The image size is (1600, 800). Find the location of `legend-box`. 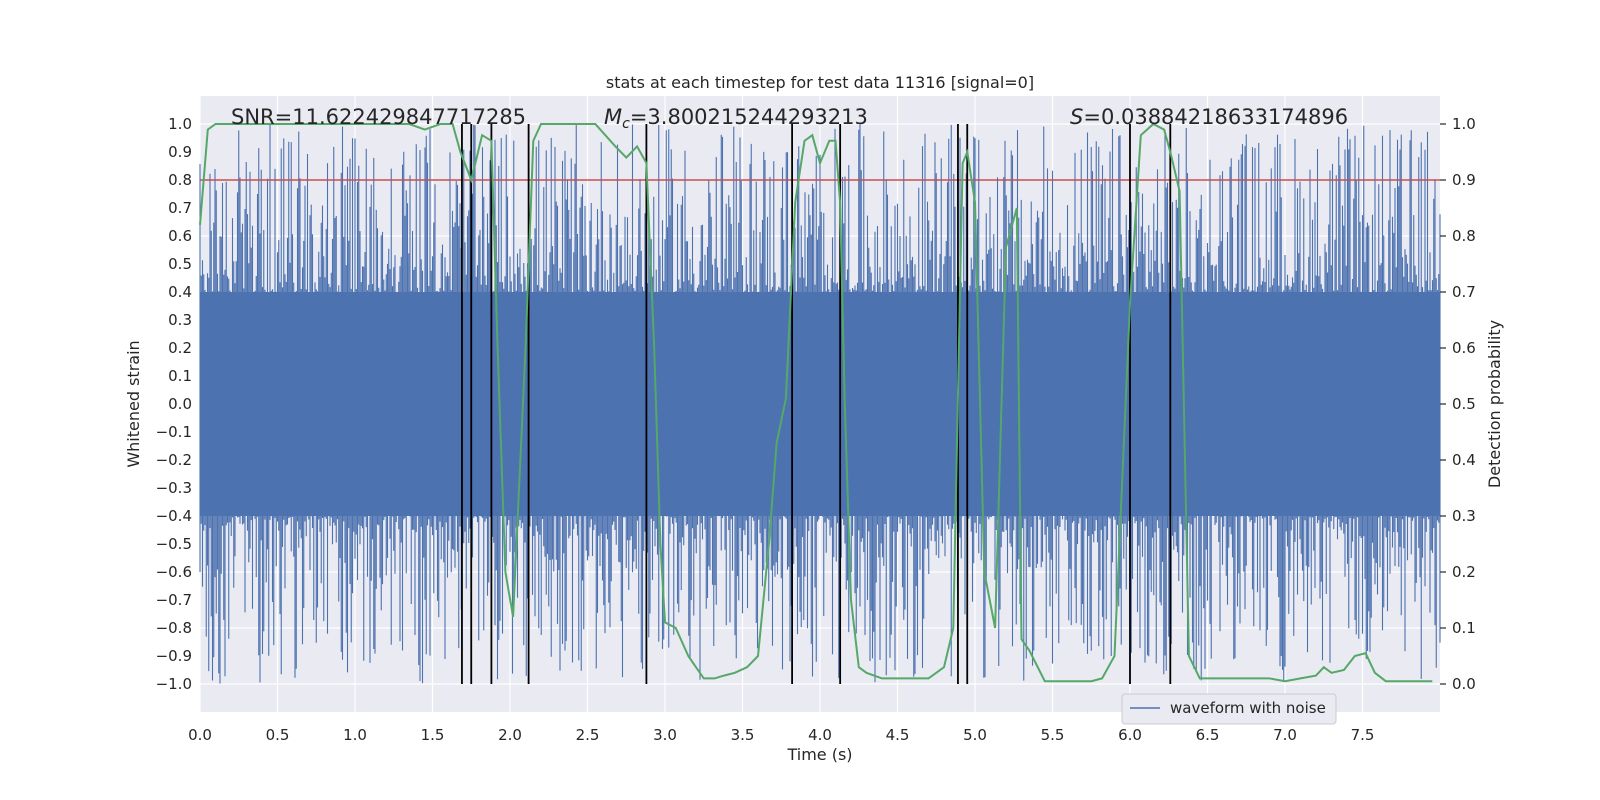

legend-box is located at coordinates (1229, 709).